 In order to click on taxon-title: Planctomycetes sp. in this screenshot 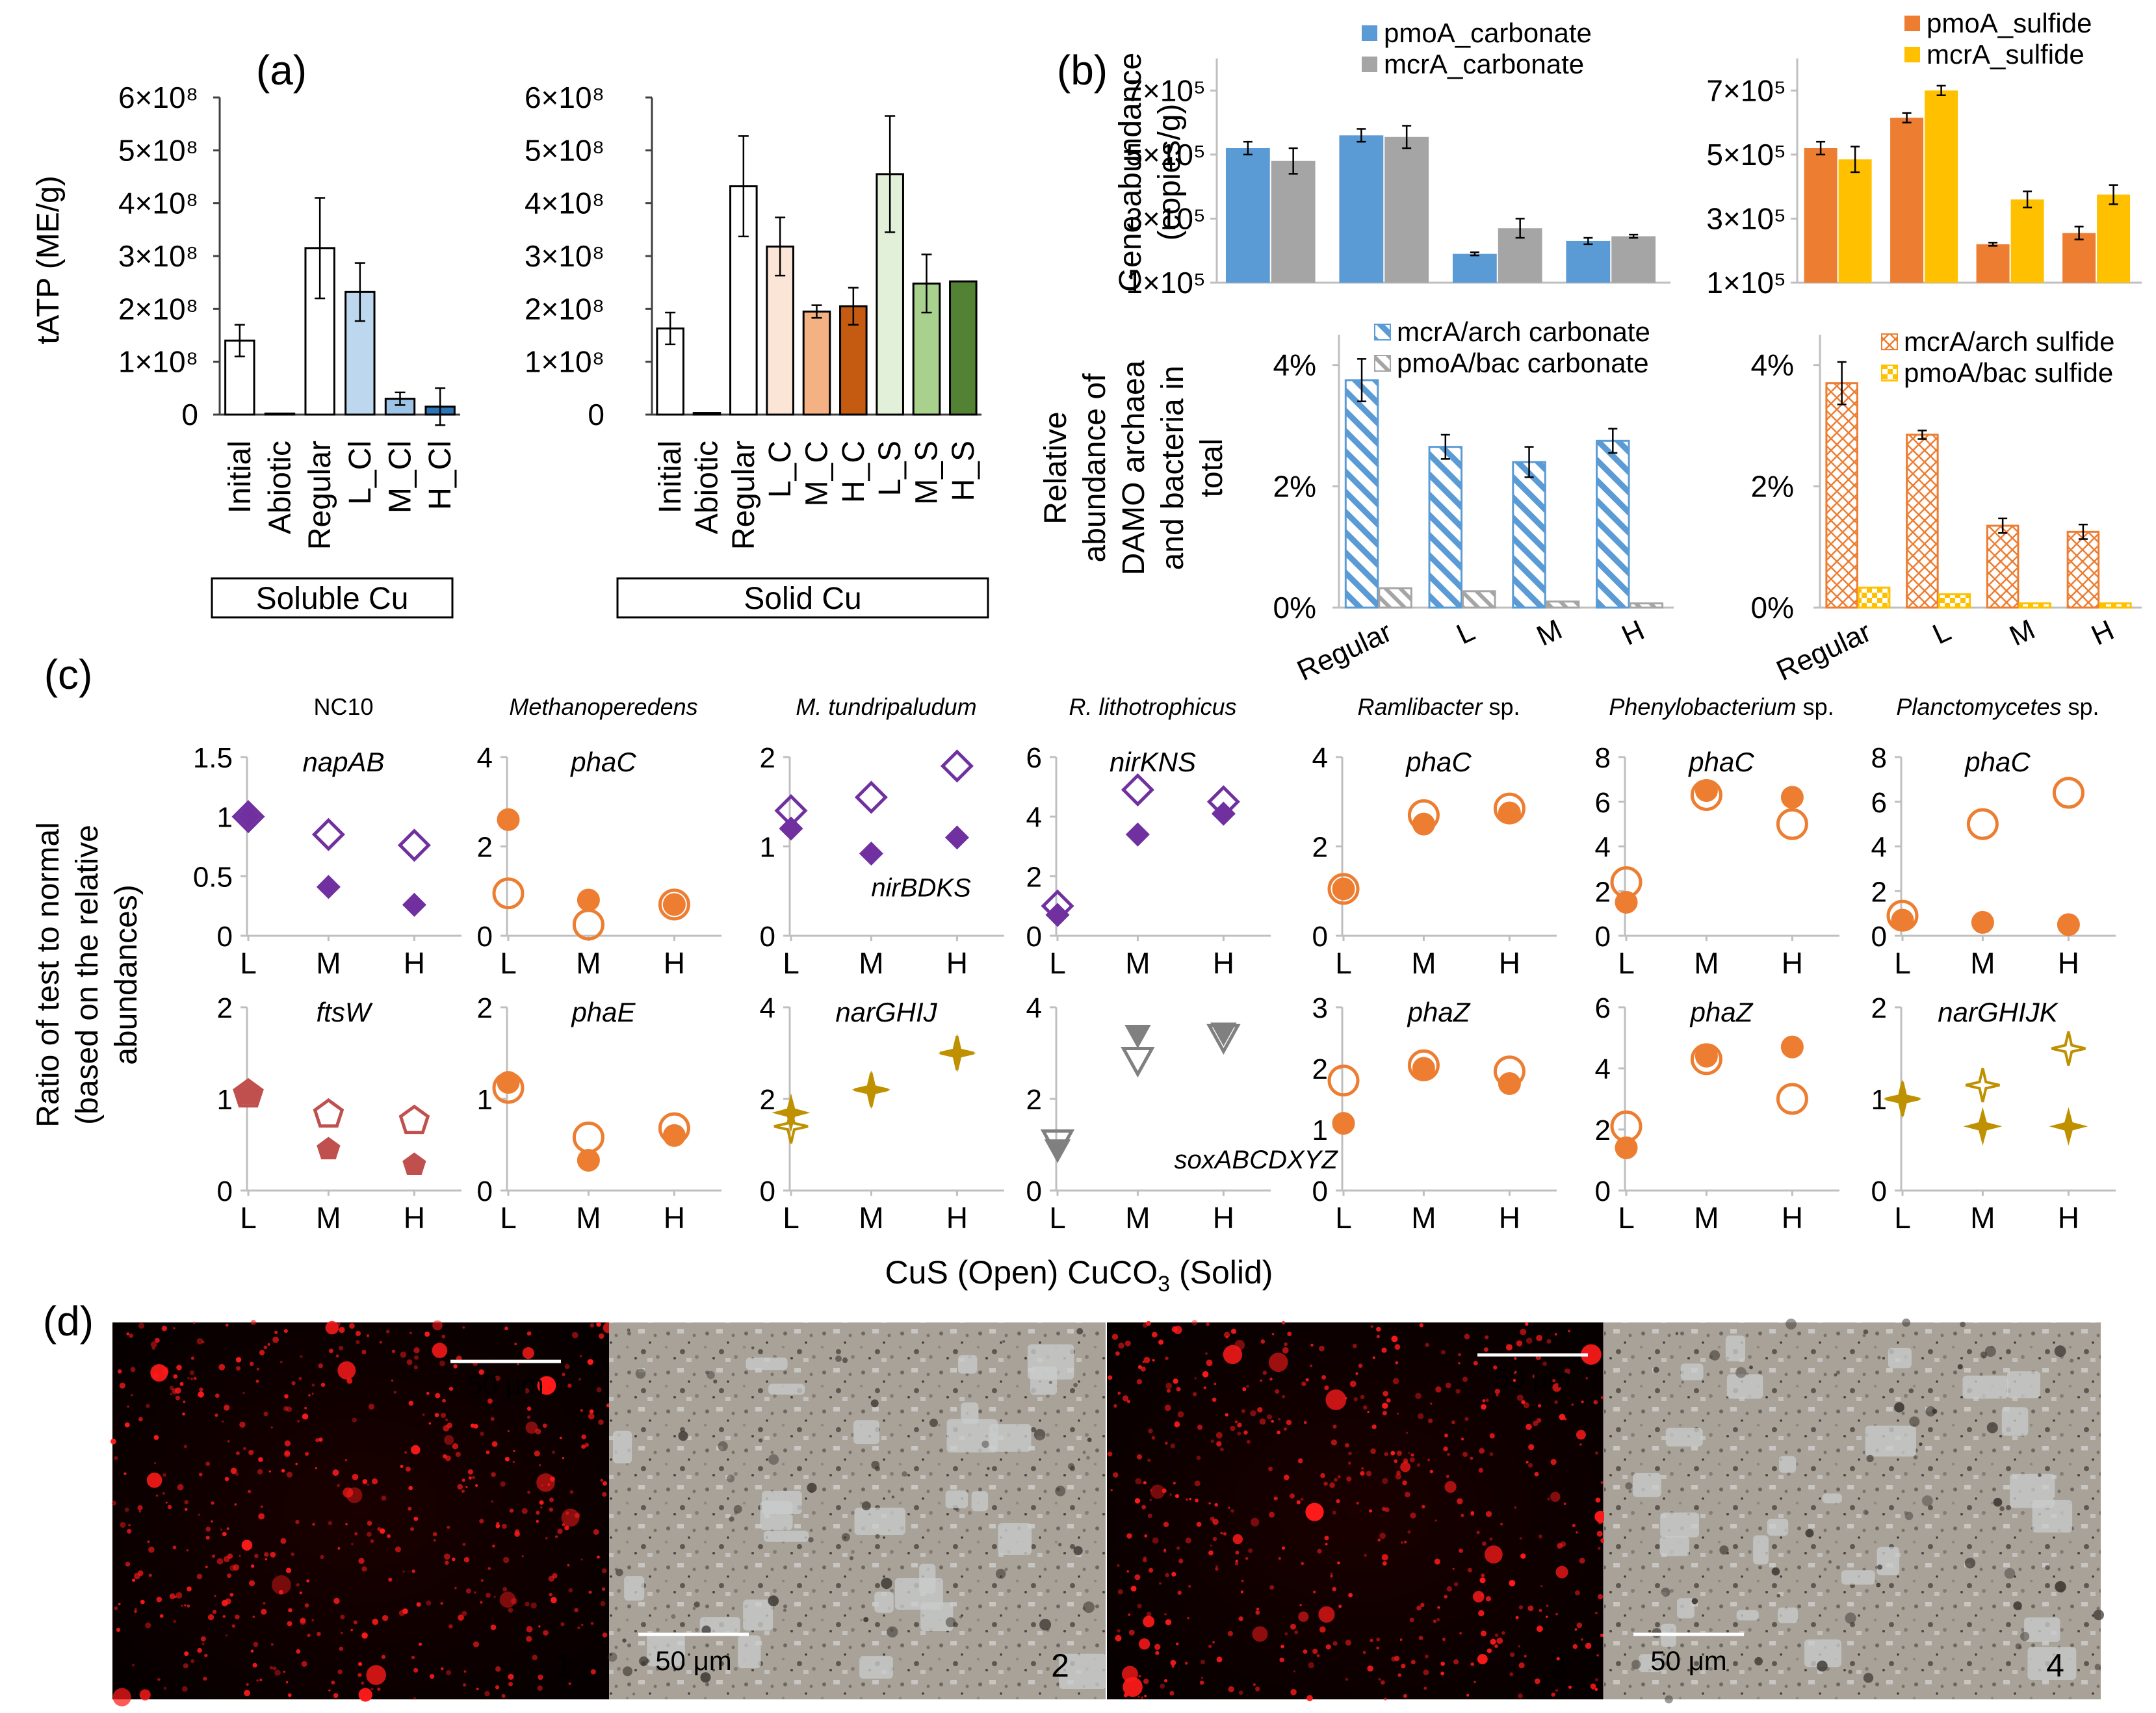, I will do `click(1998, 706)`.